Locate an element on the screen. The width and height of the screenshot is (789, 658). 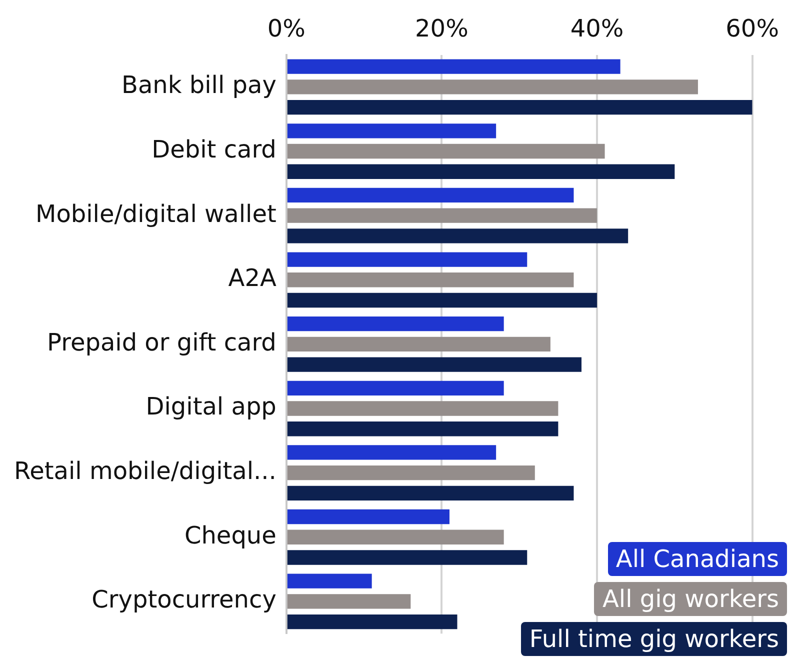
y-tick-label: A2A is located at coordinates (252, 278).